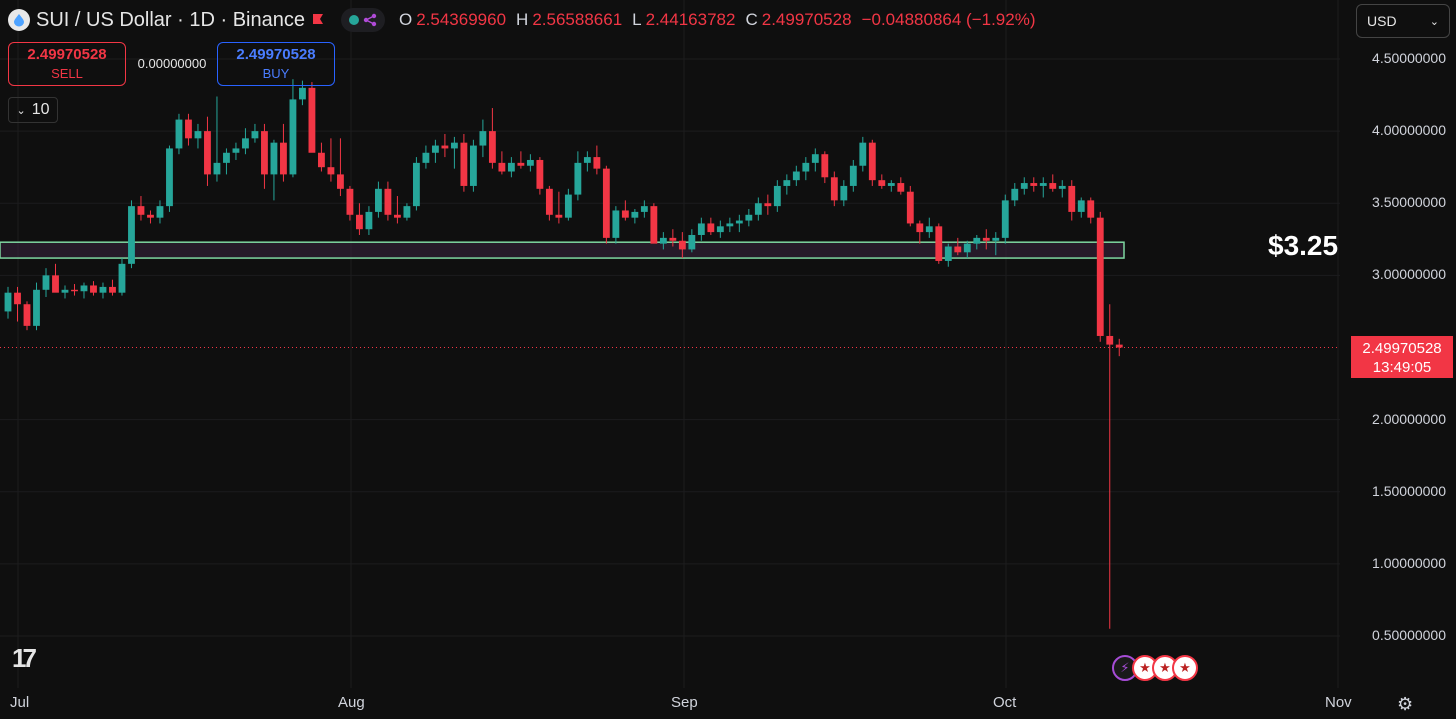 The image size is (1456, 719). What do you see at coordinates (1403, 21) in the screenshot?
I see `currency-select: USD ⌄` at bounding box center [1403, 21].